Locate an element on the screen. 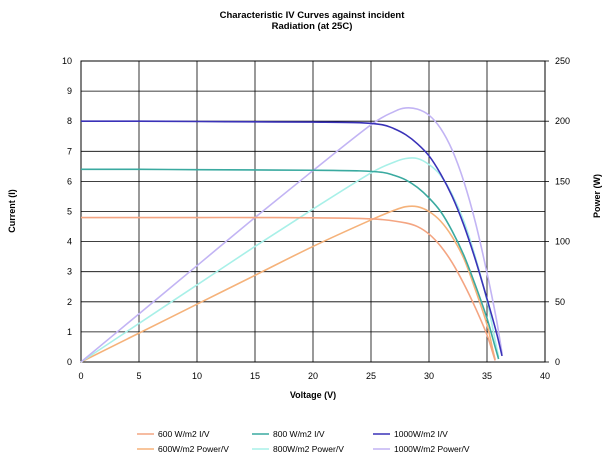 The height and width of the screenshot is (460, 608). x-tick-label: 0 is located at coordinates (80, 376).